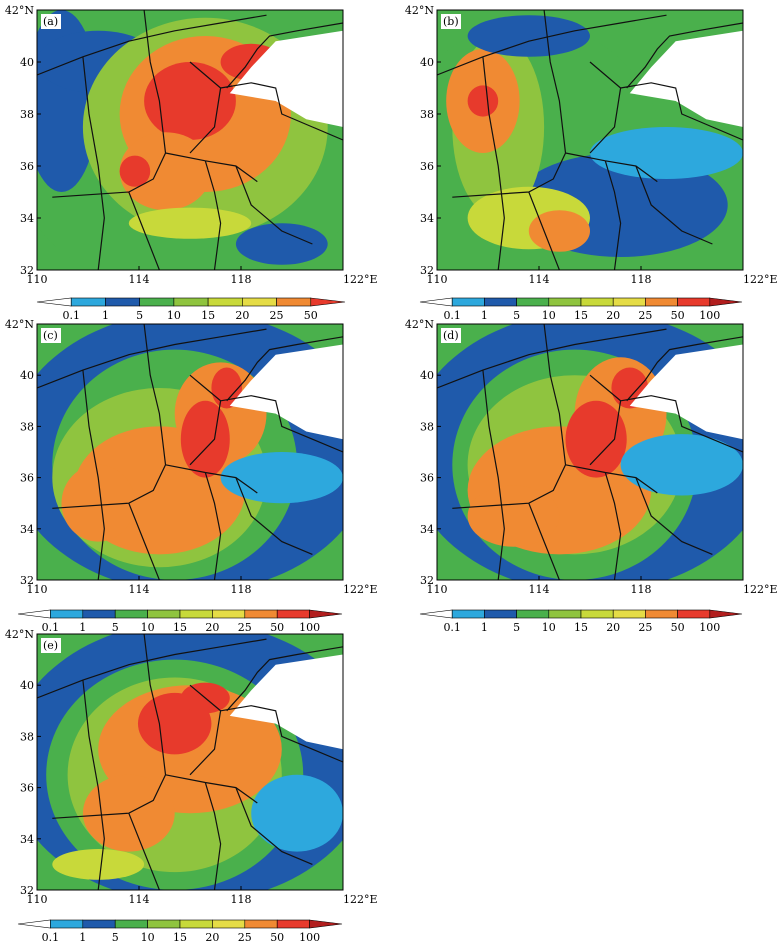 This screenshot has height=948, width=782. What do you see at coordinates (451, 335) in the screenshot?
I see `panel-label: (d)` at bounding box center [451, 335].